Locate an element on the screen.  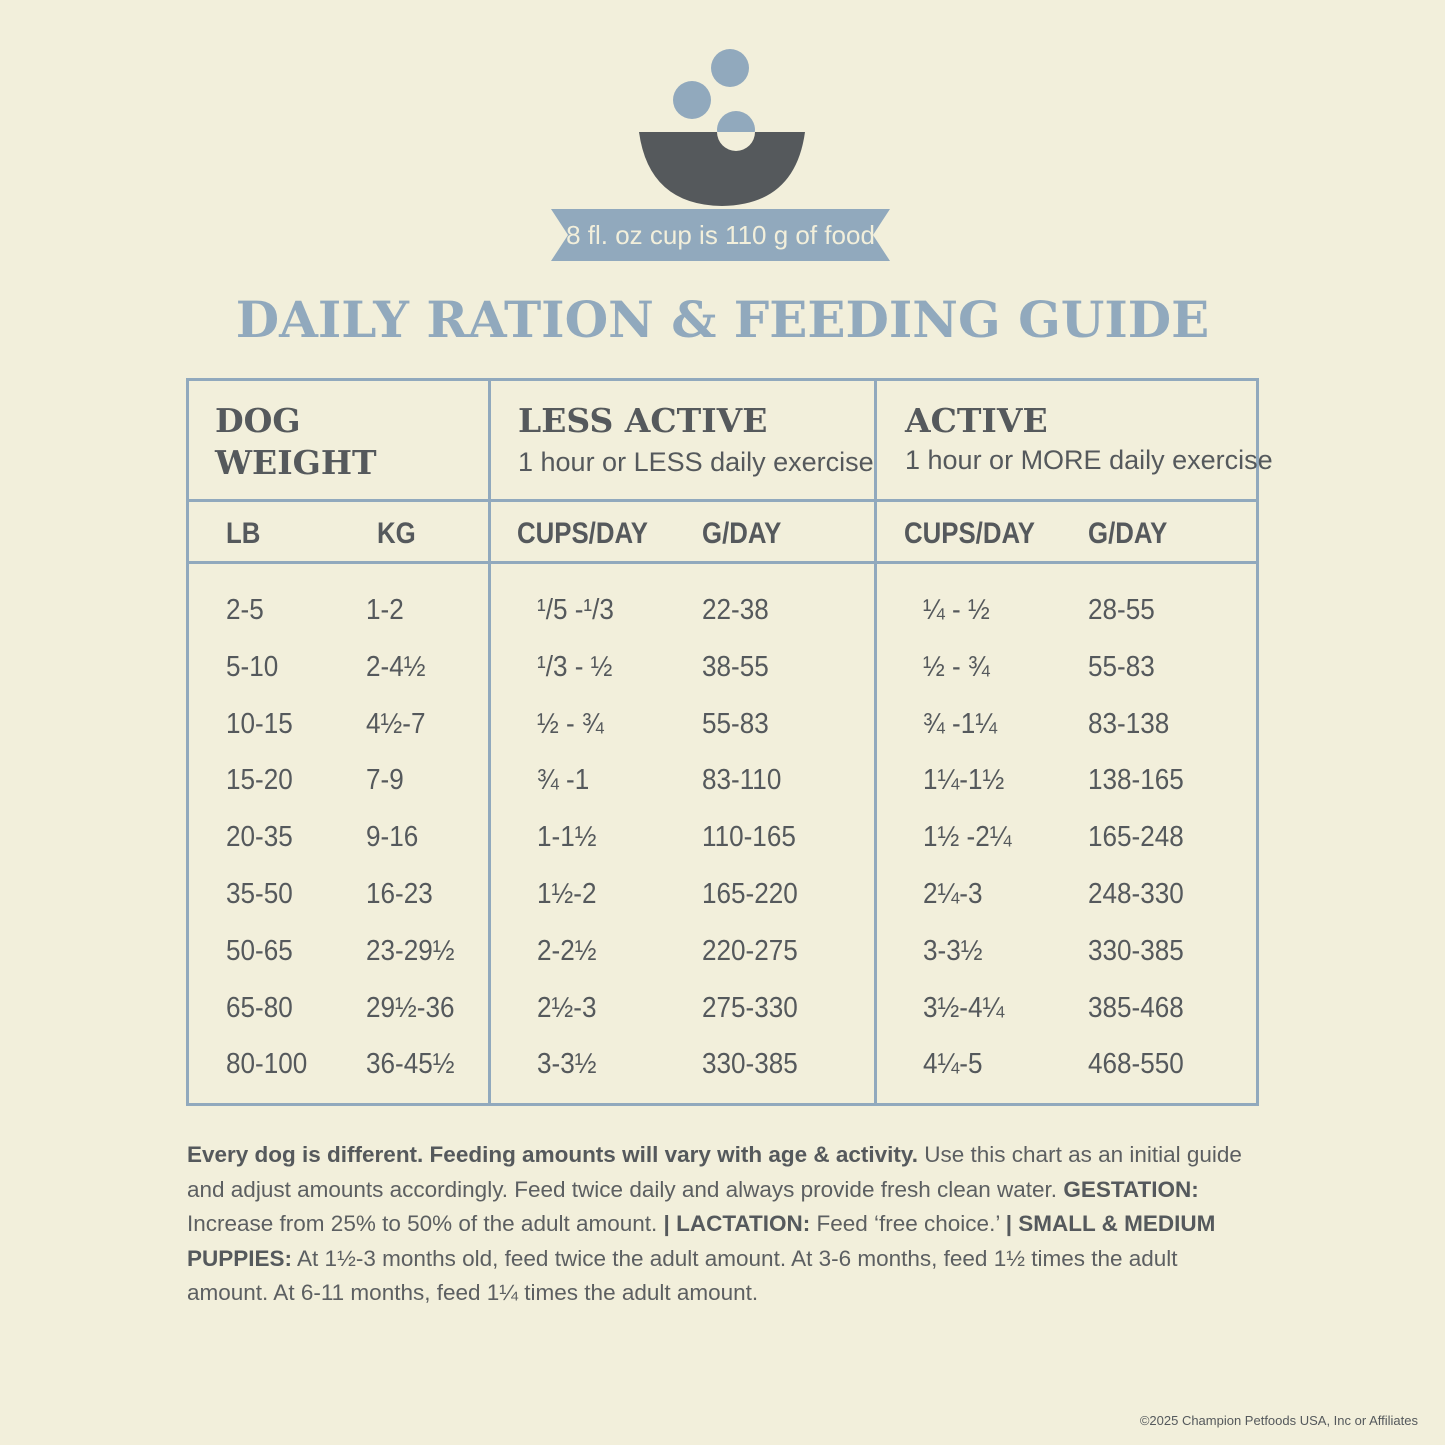
cell-active-cups: ½ - ¾ is located at coordinates (956, 666).